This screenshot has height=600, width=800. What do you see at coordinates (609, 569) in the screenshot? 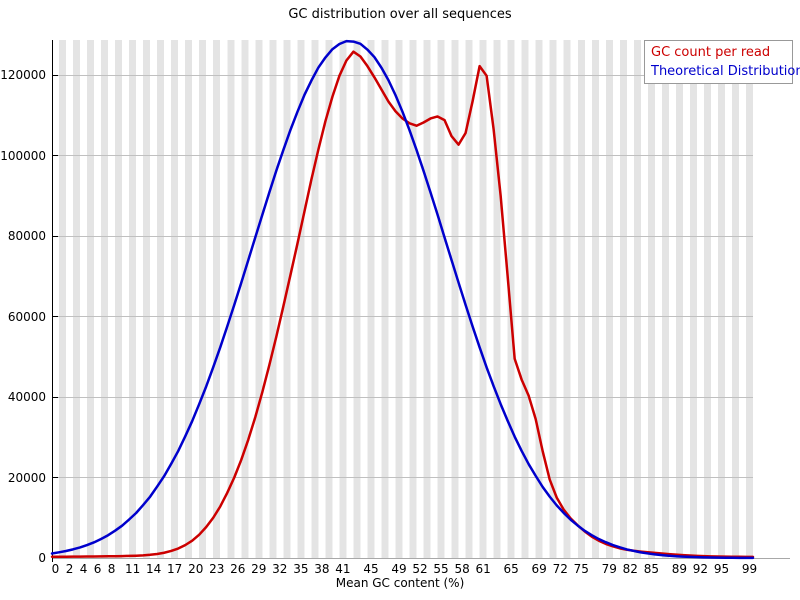
I see `x-axis-tick-label: 79` at bounding box center [609, 569].